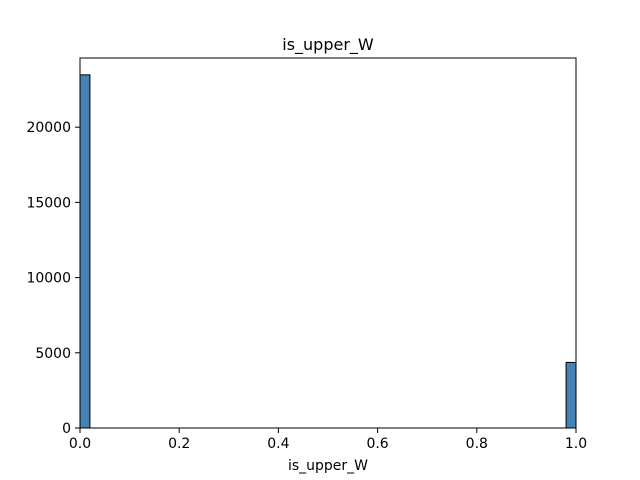 This screenshot has height=480, width=640. Describe the element at coordinates (48, 203) in the screenshot. I see `y-tick-label-3: 15000` at that location.